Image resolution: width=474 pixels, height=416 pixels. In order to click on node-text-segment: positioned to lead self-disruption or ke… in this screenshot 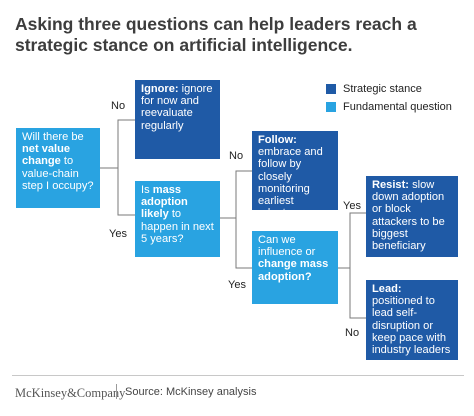, I will do `click(411, 326)`.